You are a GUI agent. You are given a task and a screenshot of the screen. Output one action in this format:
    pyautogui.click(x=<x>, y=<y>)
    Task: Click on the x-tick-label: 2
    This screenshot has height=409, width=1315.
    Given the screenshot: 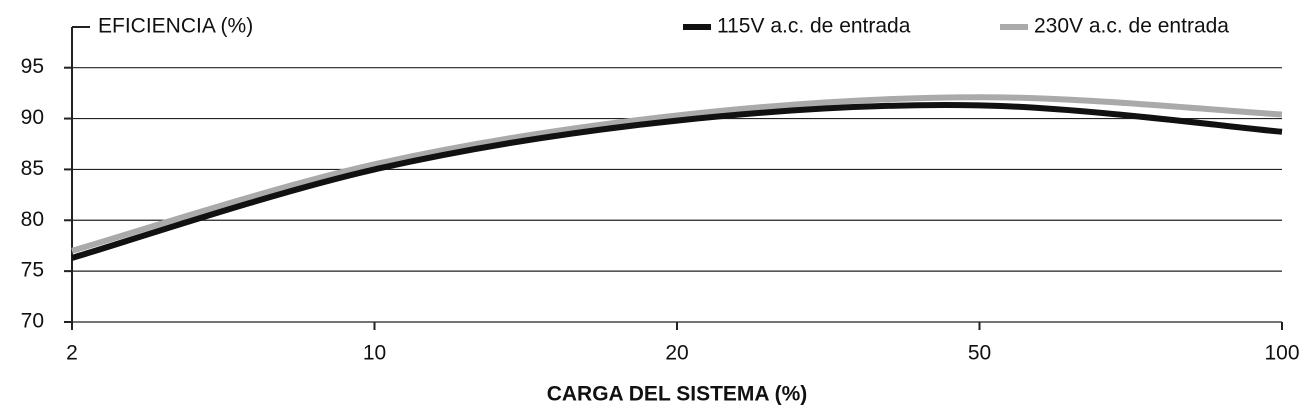 What is the action you would take?
    pyautogui.click(x=72, y=353)
    